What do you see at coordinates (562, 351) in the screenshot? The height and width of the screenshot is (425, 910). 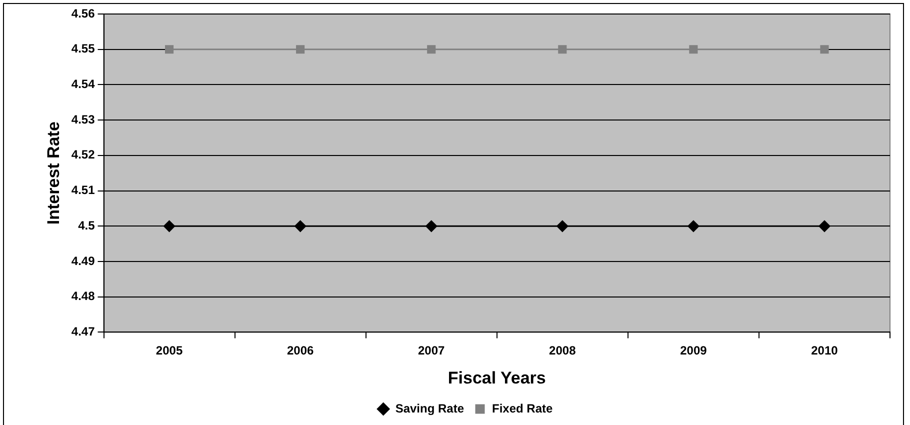 I see `x-tick-label: 2008` at bounding box center [562, 351].